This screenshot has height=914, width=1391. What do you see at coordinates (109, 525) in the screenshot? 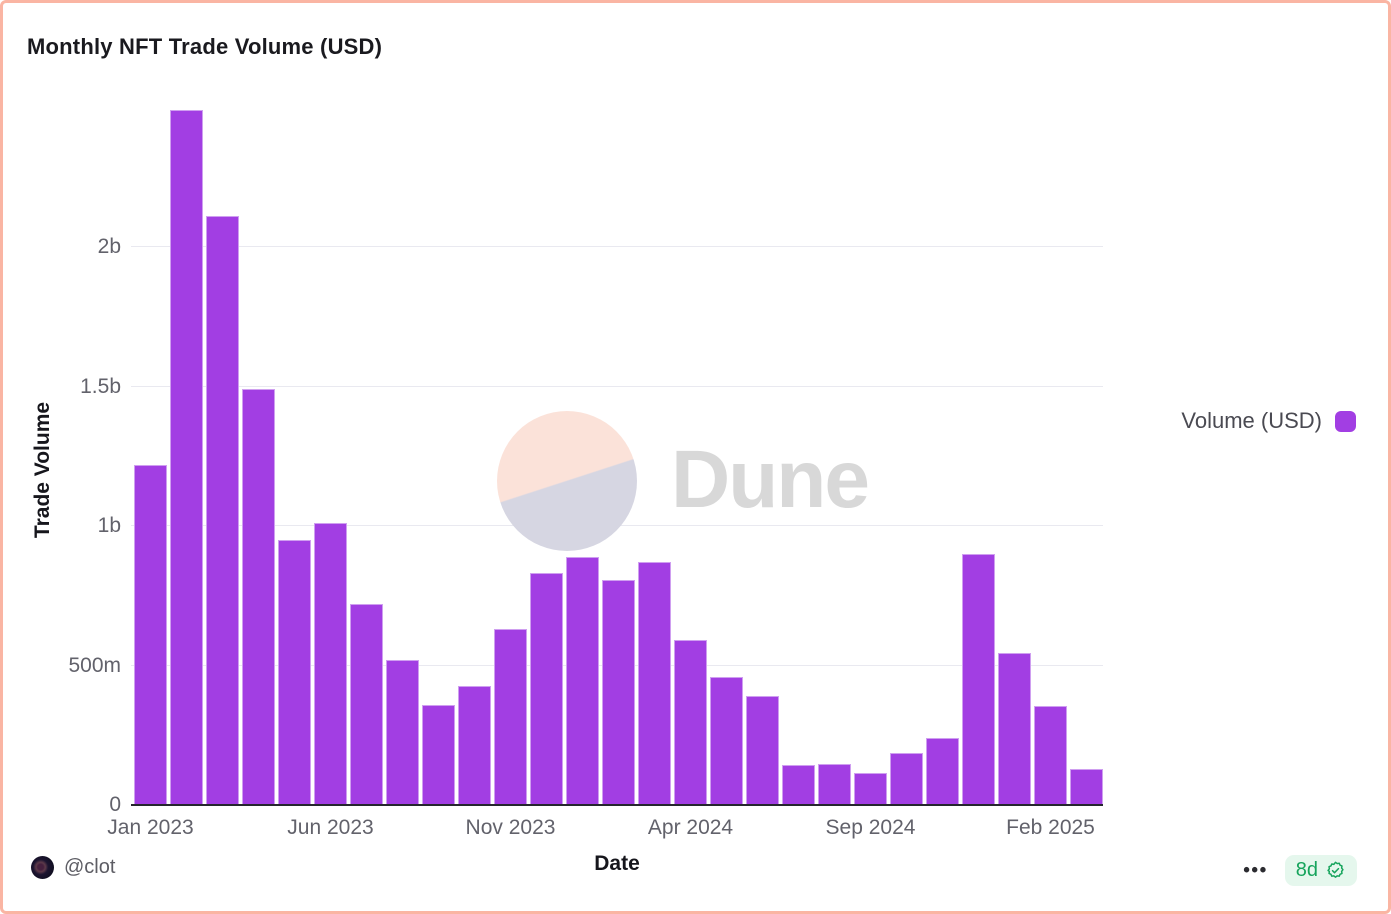
I see `y-tick-label: 1b` at bounding box center [109, 525].